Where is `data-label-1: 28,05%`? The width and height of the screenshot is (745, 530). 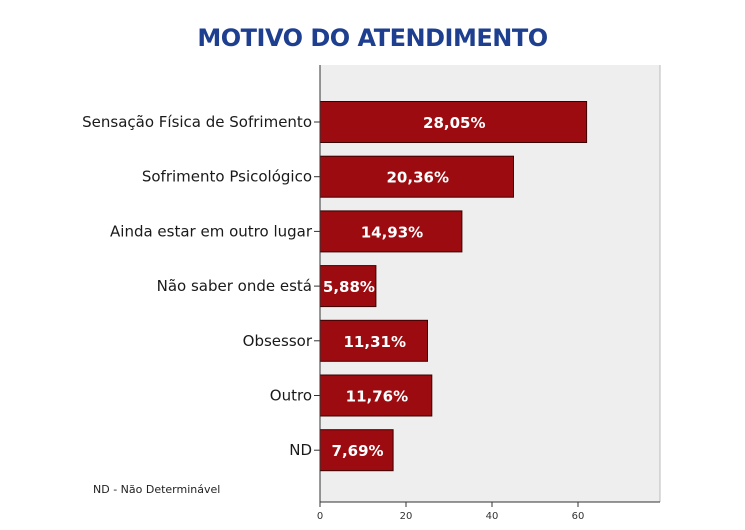 data-label-1: 28,05% is located at coordinates (454, 123).